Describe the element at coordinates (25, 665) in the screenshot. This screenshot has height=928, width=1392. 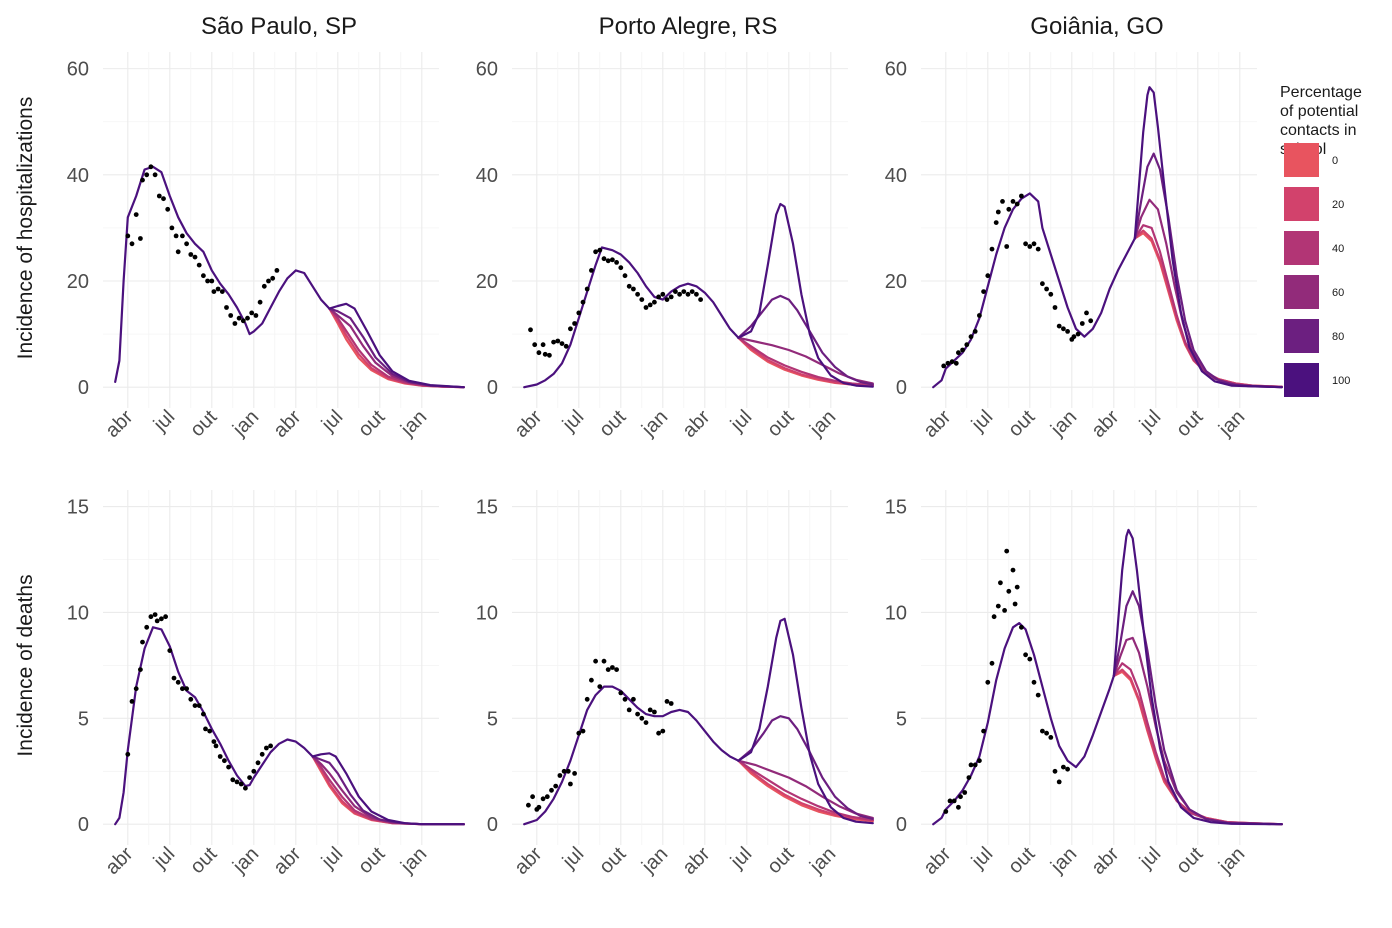
I see `row-title: Incidence of deaths` at that location.